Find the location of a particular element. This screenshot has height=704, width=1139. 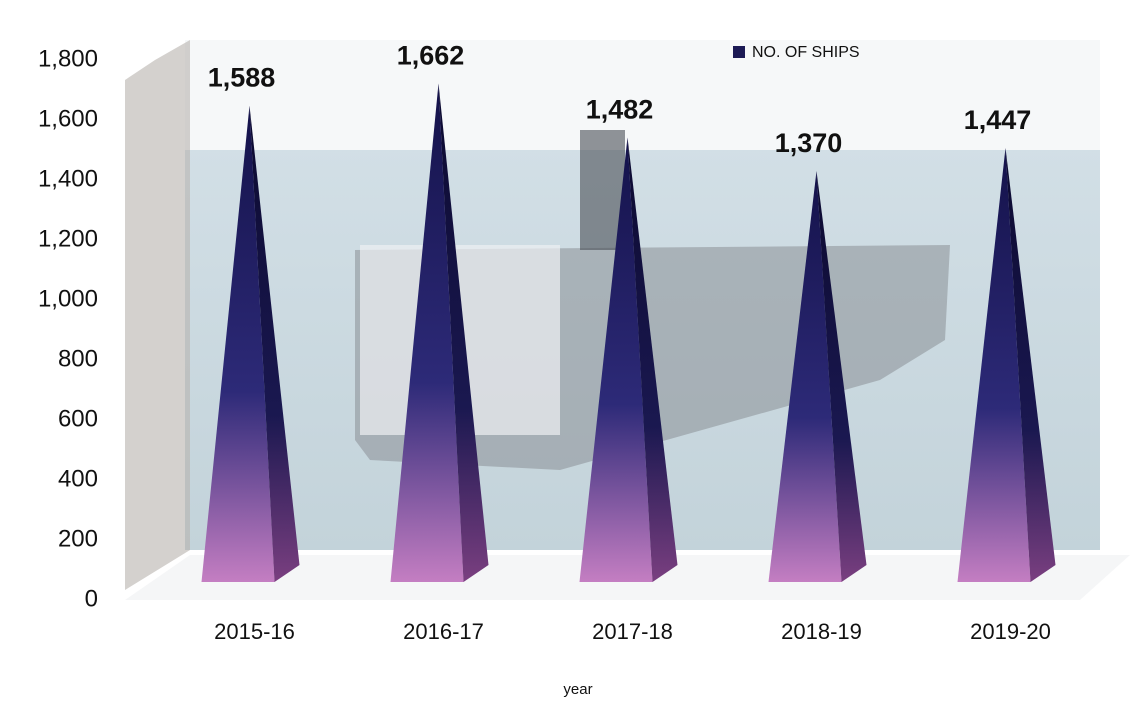

x-axis-label: year is located at coordinates (577, 689).